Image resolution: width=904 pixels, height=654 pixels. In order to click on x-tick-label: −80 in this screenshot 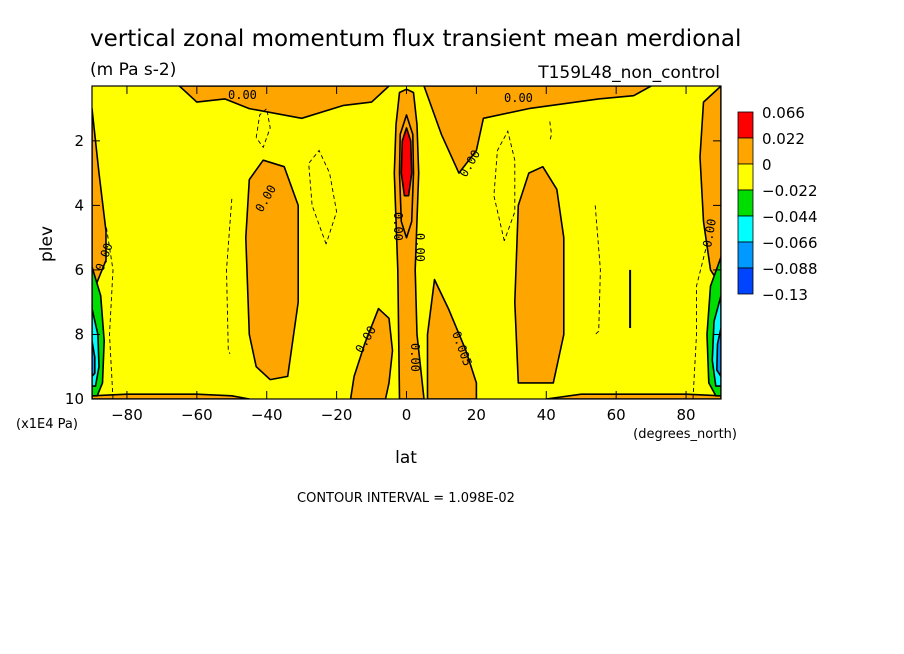, I will do `click(127, 415)`.